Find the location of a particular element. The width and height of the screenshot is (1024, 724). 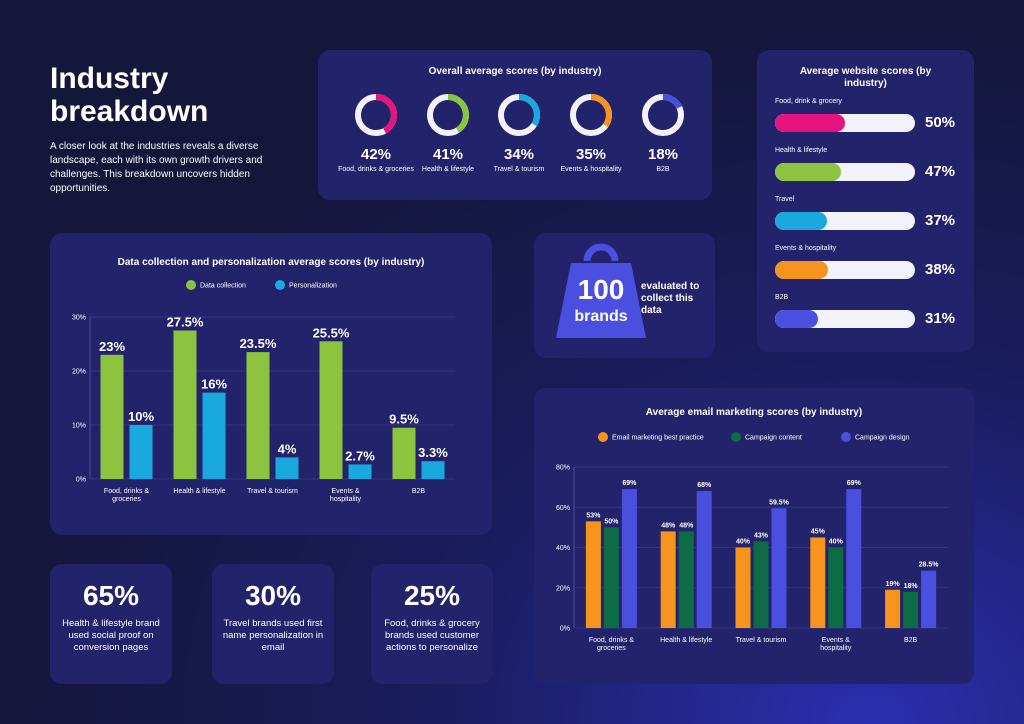

data-label: 3.3% is located at coordinates (433, 452).